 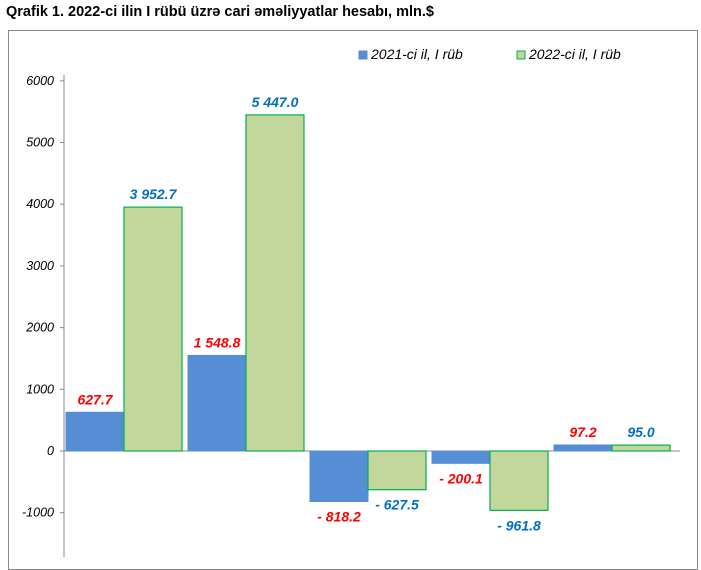 I want to click on y-tick-label: 5000, so click(x=40, y=143).